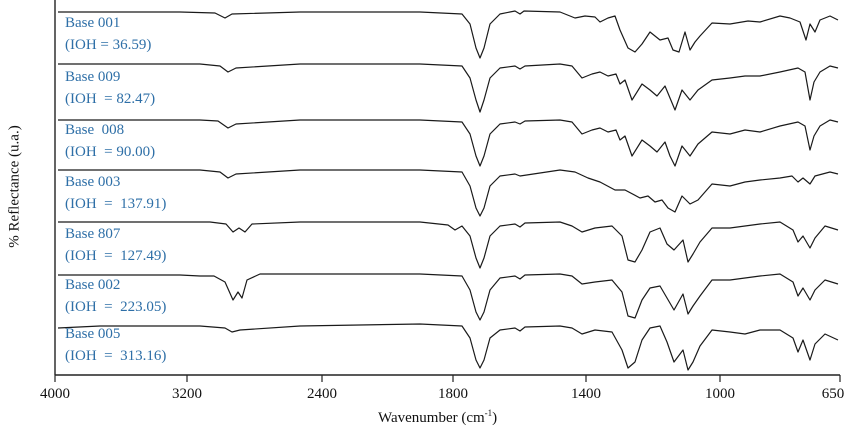 This screenshot has width=850, height=430. Describe the element at coordinates (116, 245) in the screenshot. I see `series-label-base-807: Base 807 (IOH = 127.49)` at that location.